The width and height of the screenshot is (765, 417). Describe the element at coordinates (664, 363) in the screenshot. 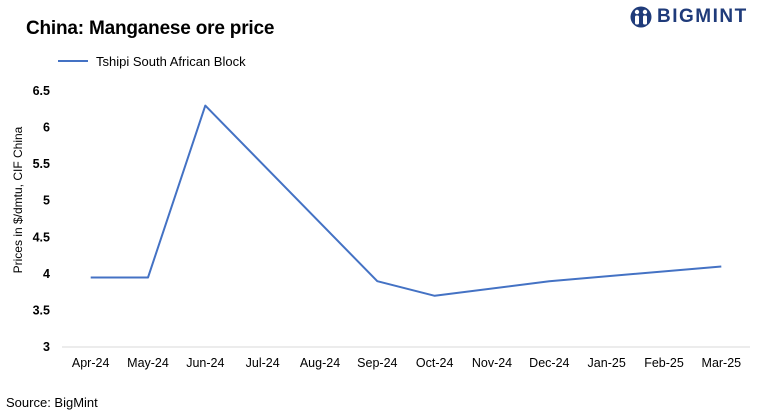

I see `x-tick-label: Feb-25` at that location.